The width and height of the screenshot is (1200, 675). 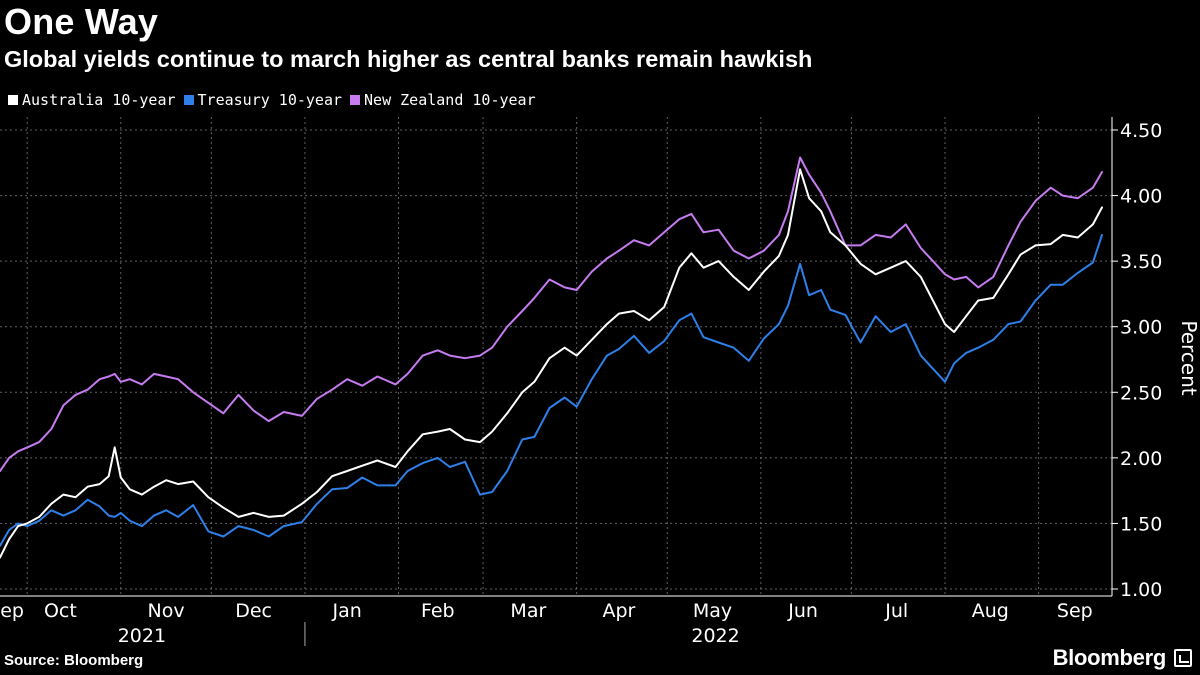 I want to click on legend-label-australia: Australia 10-year, so click(x=99, y=100).